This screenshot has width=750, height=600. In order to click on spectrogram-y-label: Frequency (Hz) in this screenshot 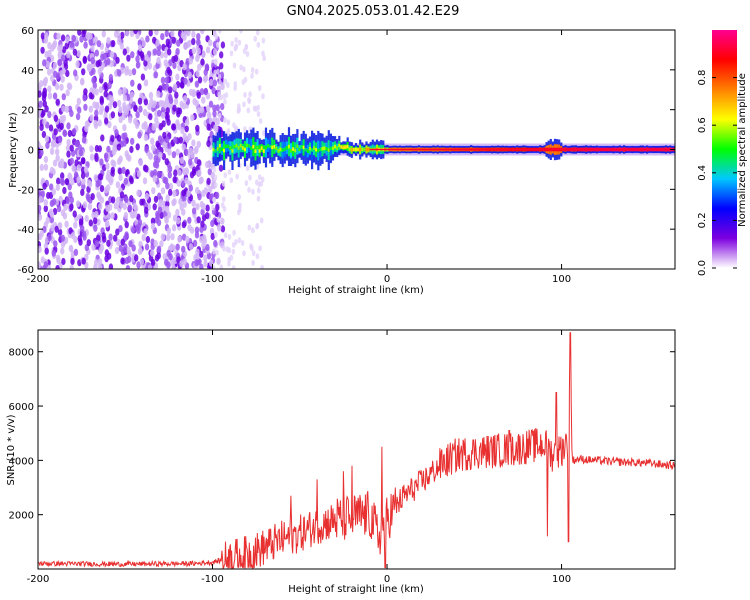, I will do `click(13, 150)`.